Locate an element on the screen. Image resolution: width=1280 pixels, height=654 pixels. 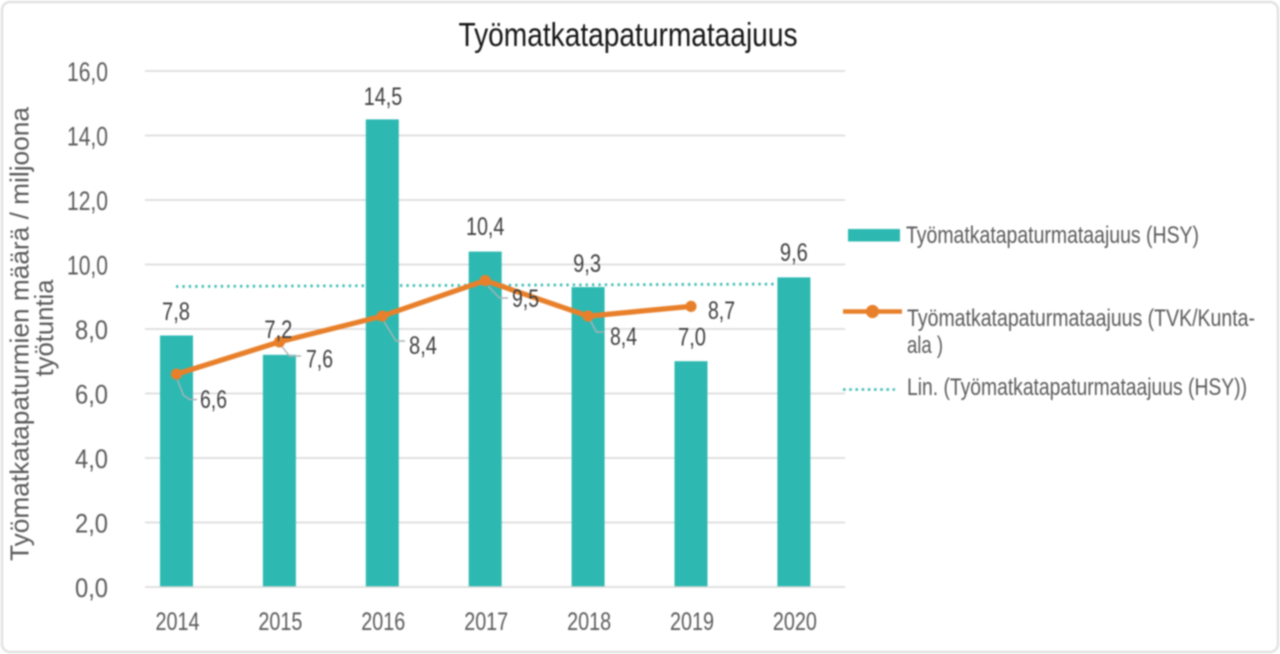
svg-text: 6,0 is located at coordinates (91, 395).